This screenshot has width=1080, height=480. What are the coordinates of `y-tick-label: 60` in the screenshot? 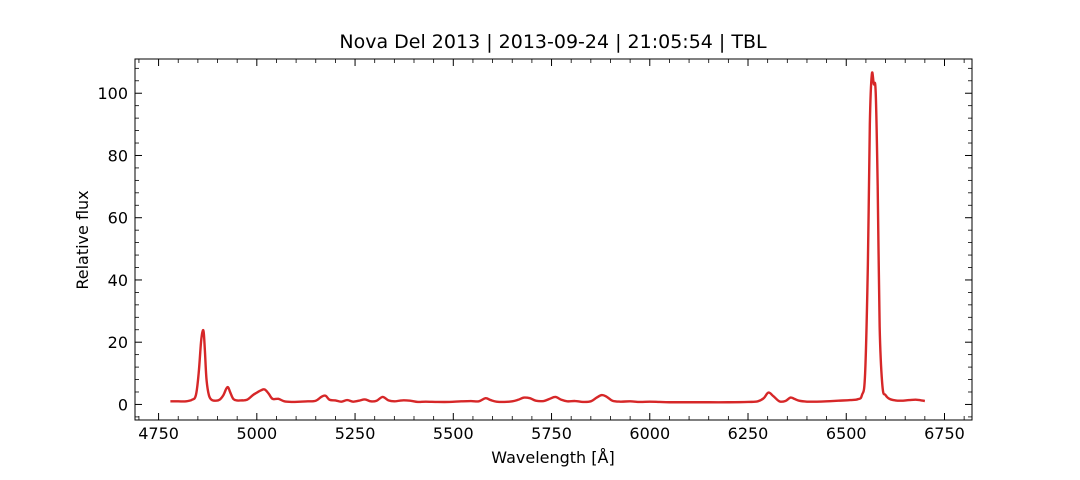 It's located at (118, 218).